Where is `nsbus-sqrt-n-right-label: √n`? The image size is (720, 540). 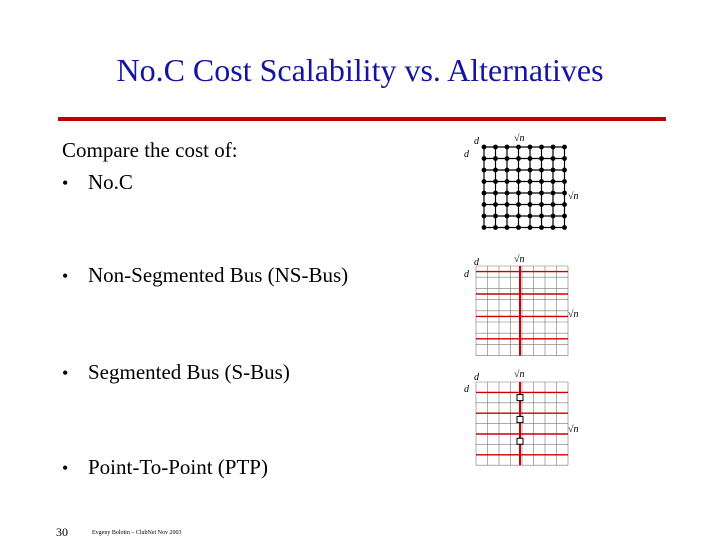
nsbus-sqrt-n-right-label: √n is located at coordinates (573, 314).